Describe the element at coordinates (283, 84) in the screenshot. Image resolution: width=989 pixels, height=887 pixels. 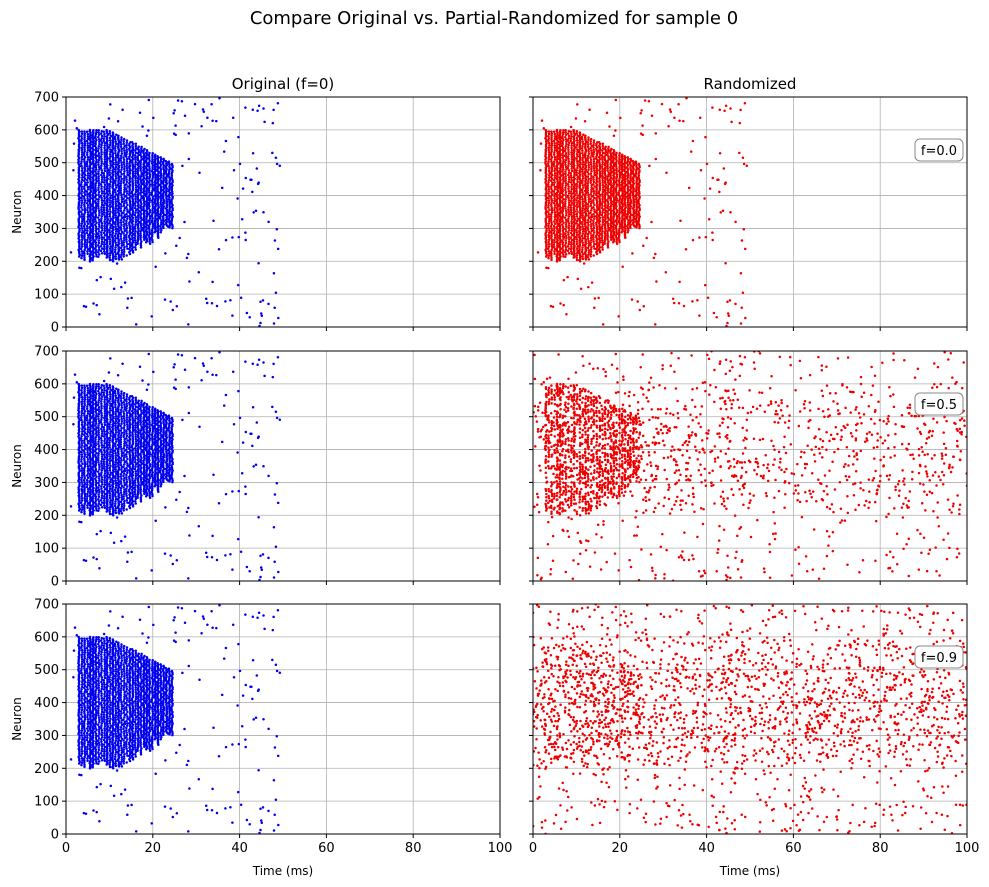
I see `col-title-original: Original (f=0)` at that location.